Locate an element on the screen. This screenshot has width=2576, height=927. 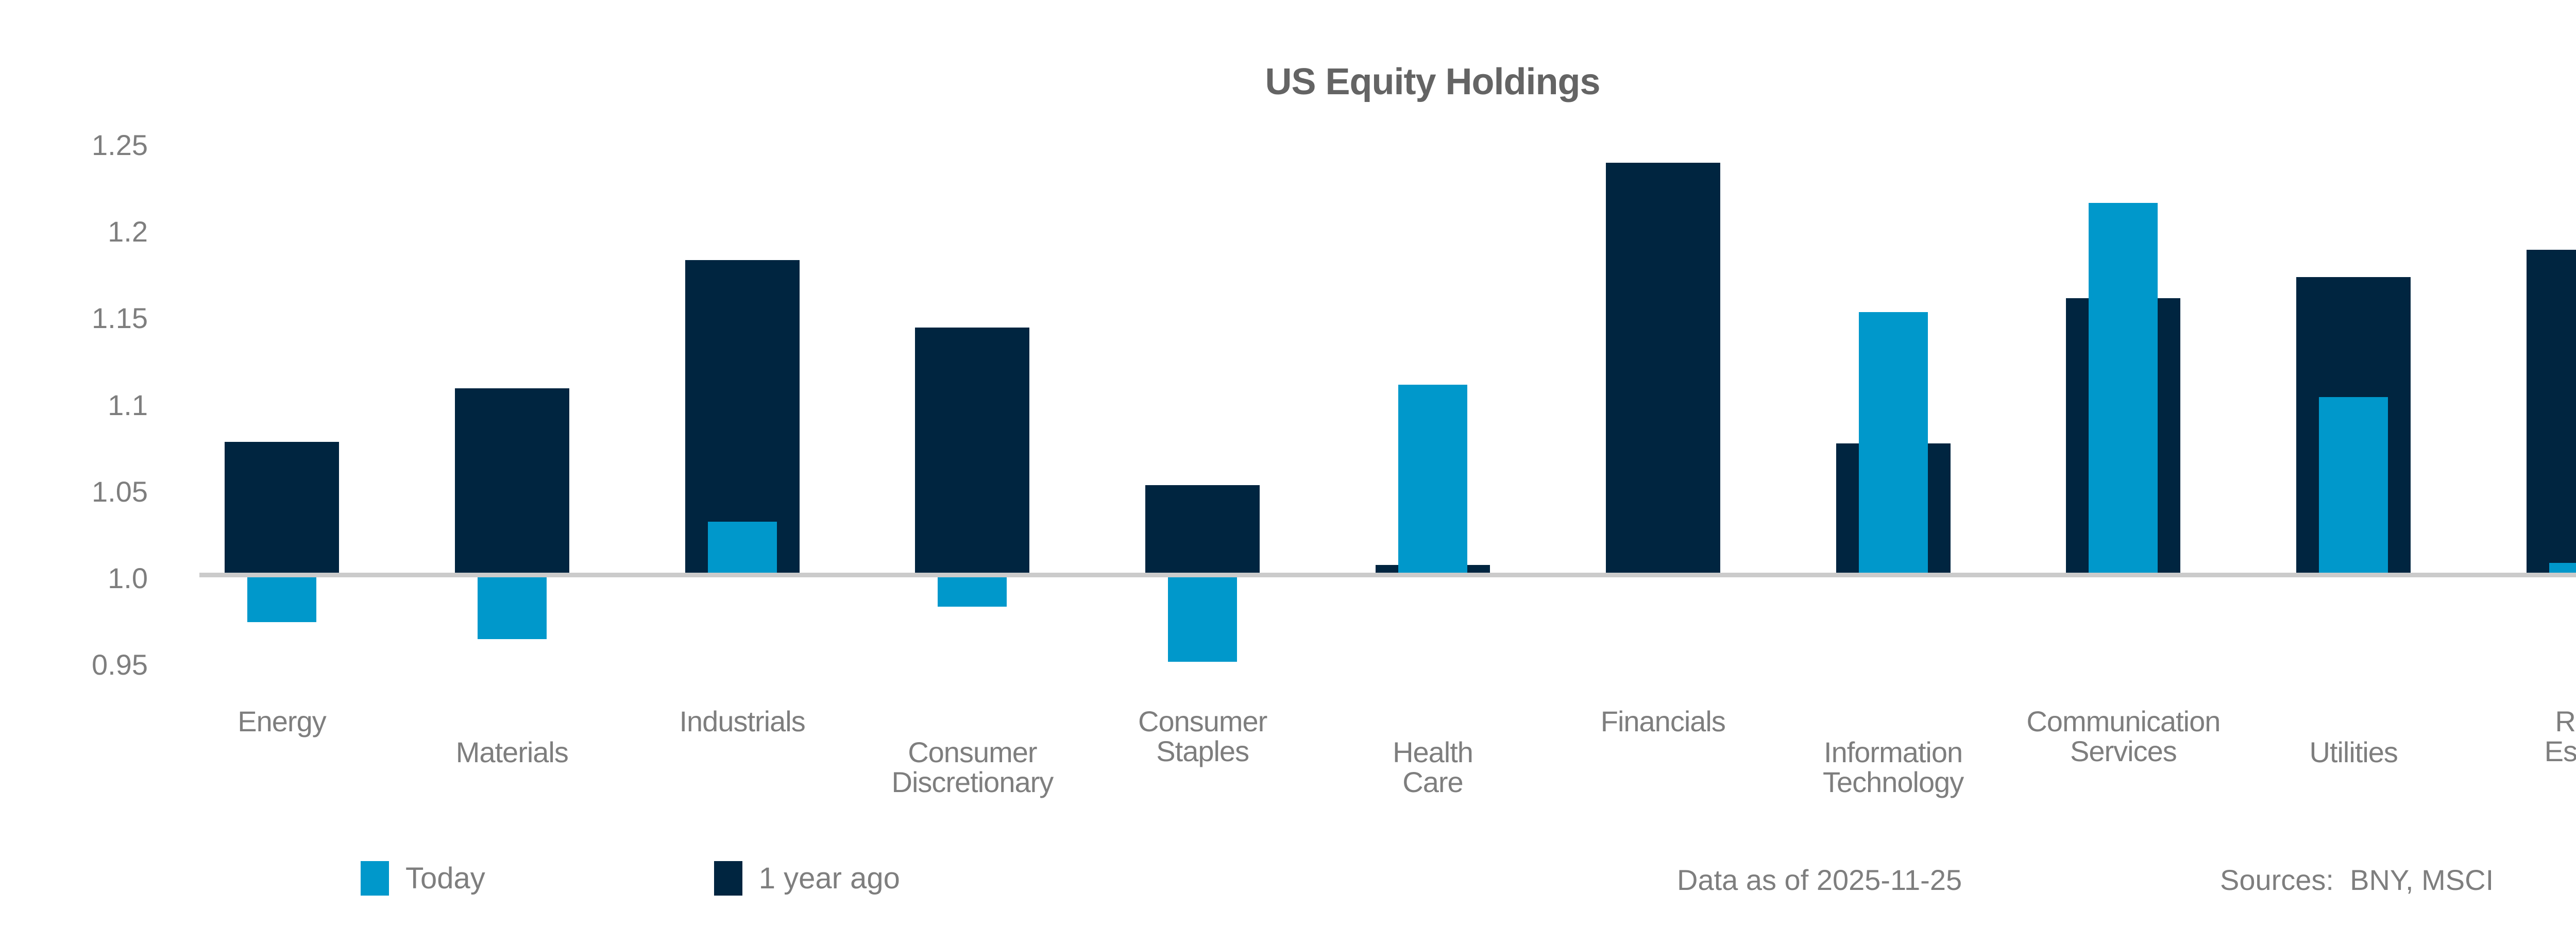
bar-1-year-ago-financials is located at coordinates (1663, 368).